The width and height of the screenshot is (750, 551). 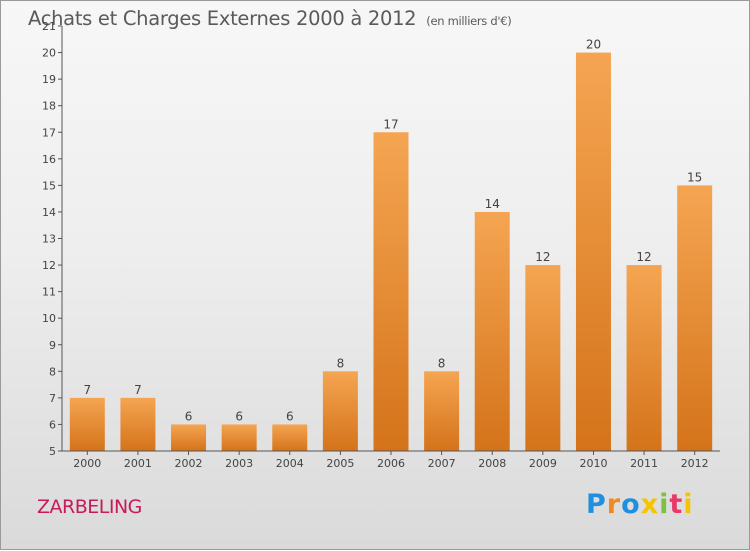 I want to click on x-tick-label: 2012, so click(x=695, y=463).